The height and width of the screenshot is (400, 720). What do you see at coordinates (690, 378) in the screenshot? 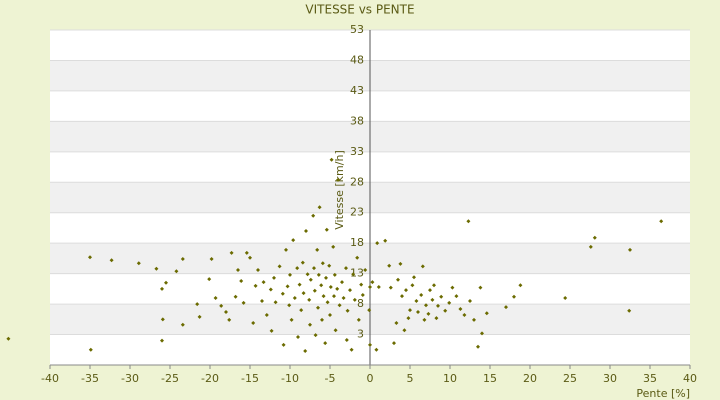
I see `x-tick-label: 40` at bounding box center [690, 378].